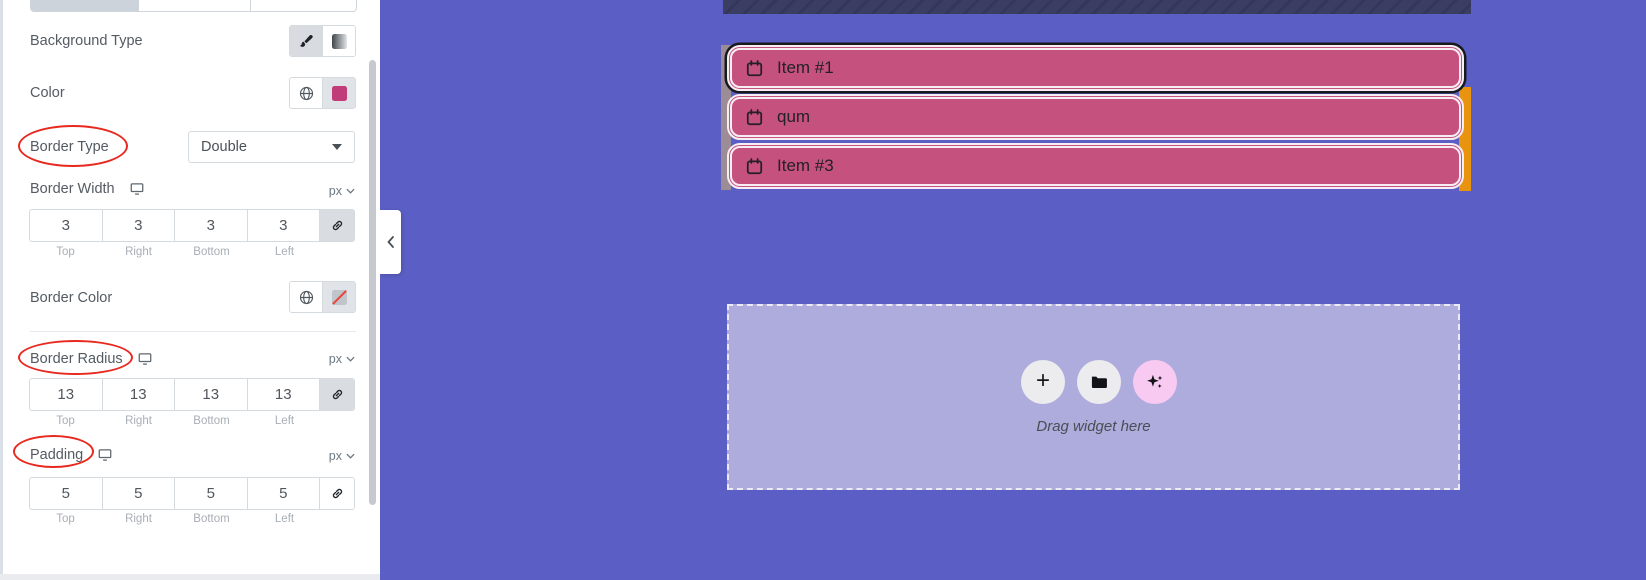  What do you see at coordinates (1097, 7) in the screenshot?
I see `section-handle-bar` at bounding box center [1097, 7].